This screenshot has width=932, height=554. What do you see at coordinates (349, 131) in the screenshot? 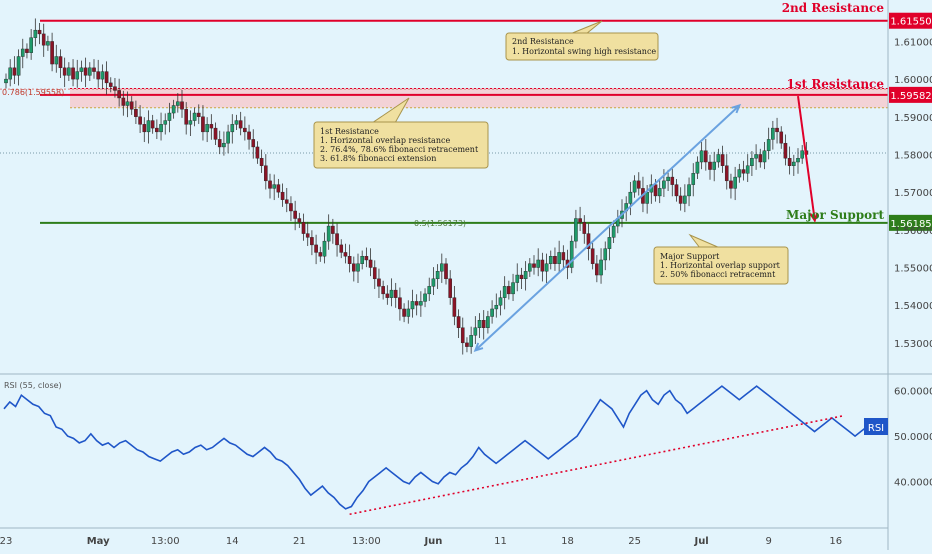
I see `note-first-resistance-title: 1st Resistance` at bounding box center [349, 131].